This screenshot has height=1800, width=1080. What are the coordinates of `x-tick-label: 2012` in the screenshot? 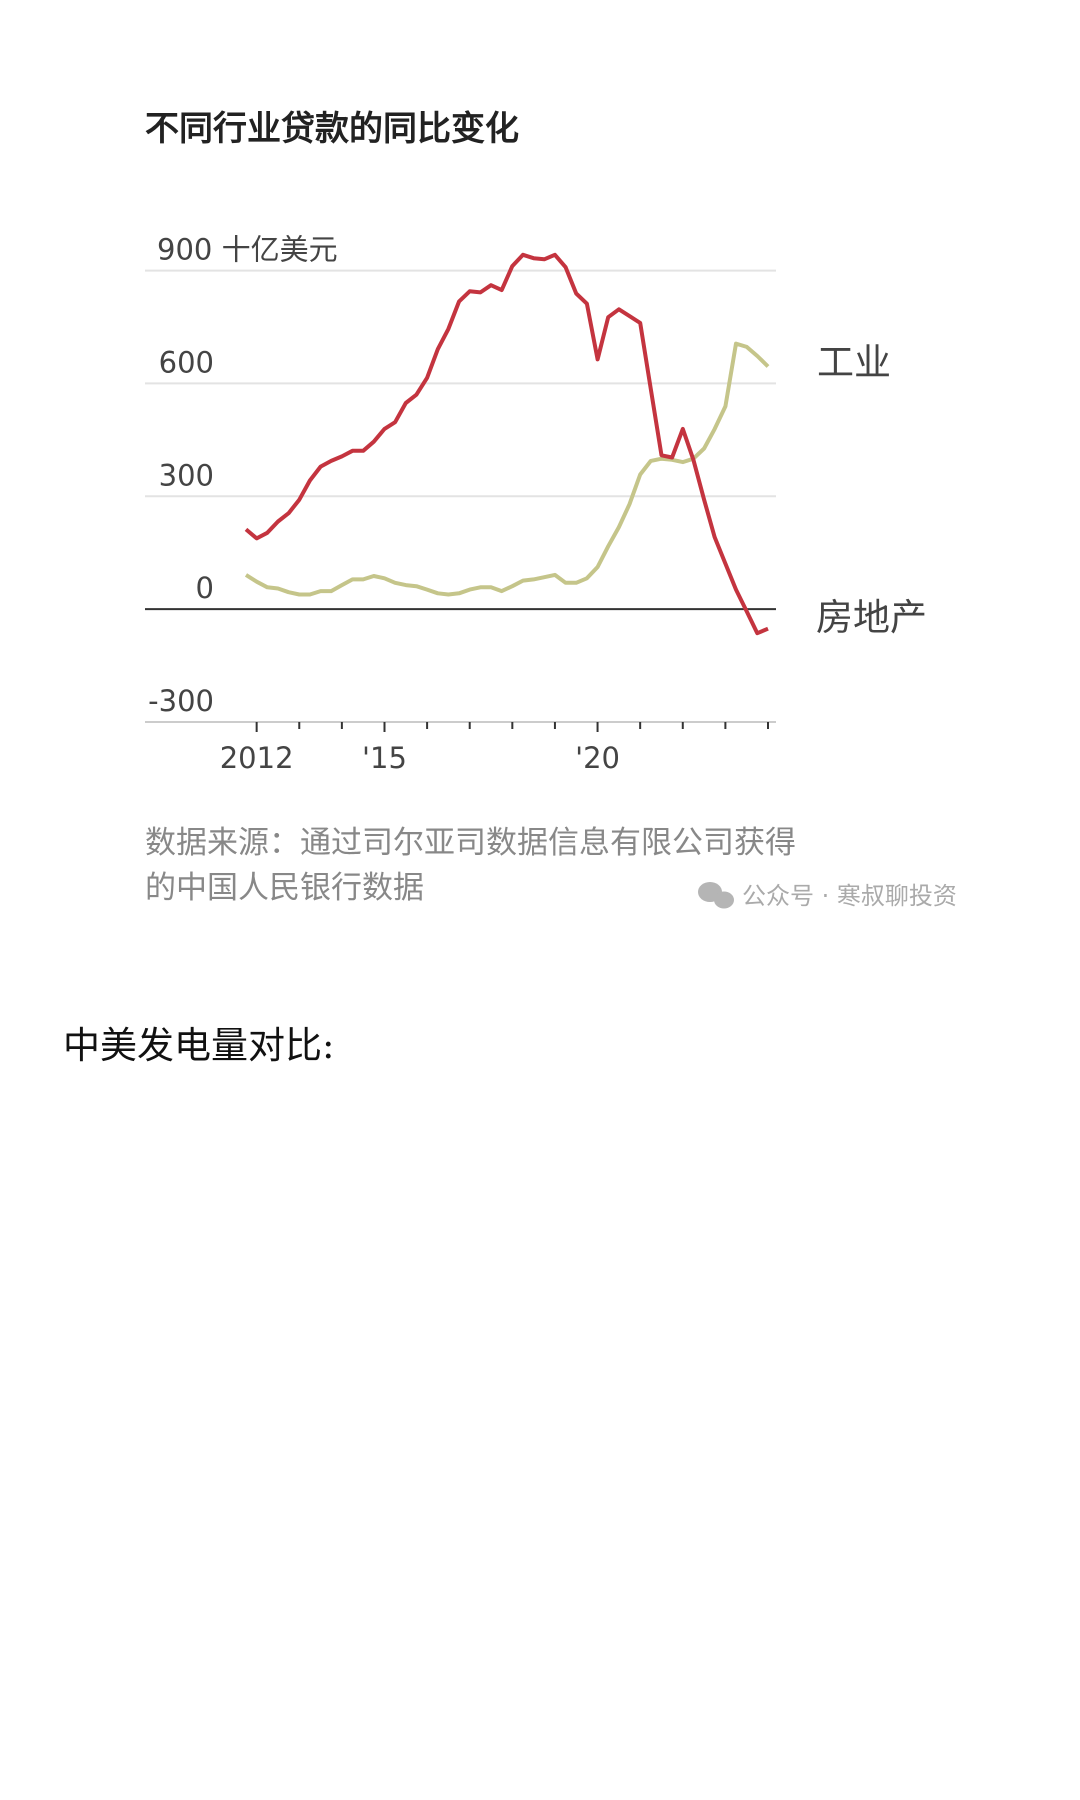 It's located at (257, 758).